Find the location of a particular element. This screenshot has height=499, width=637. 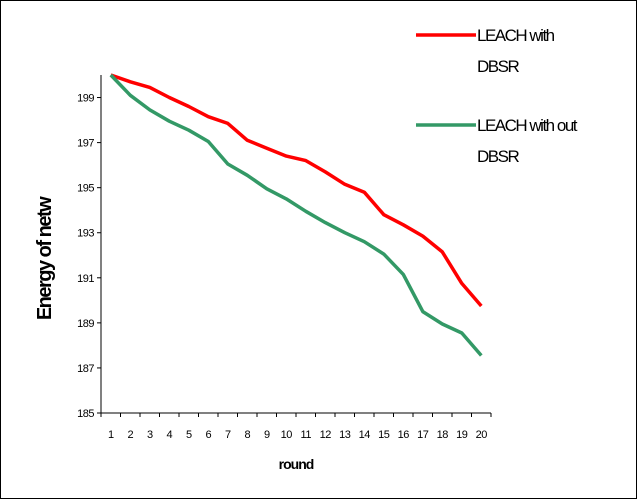

x-tick-label: 3 is located at coordinates (150, 435).